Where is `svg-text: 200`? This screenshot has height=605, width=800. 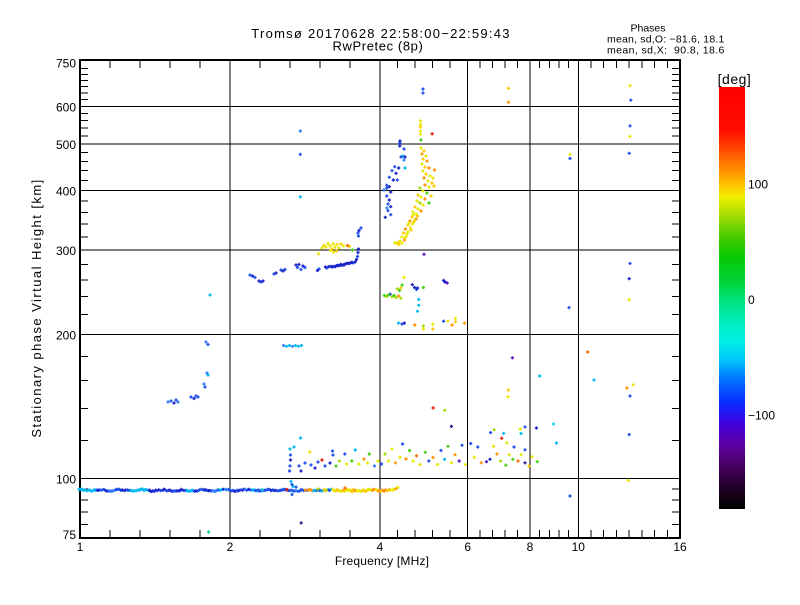
svg-text: 200 is located at coordinates (66, 335).